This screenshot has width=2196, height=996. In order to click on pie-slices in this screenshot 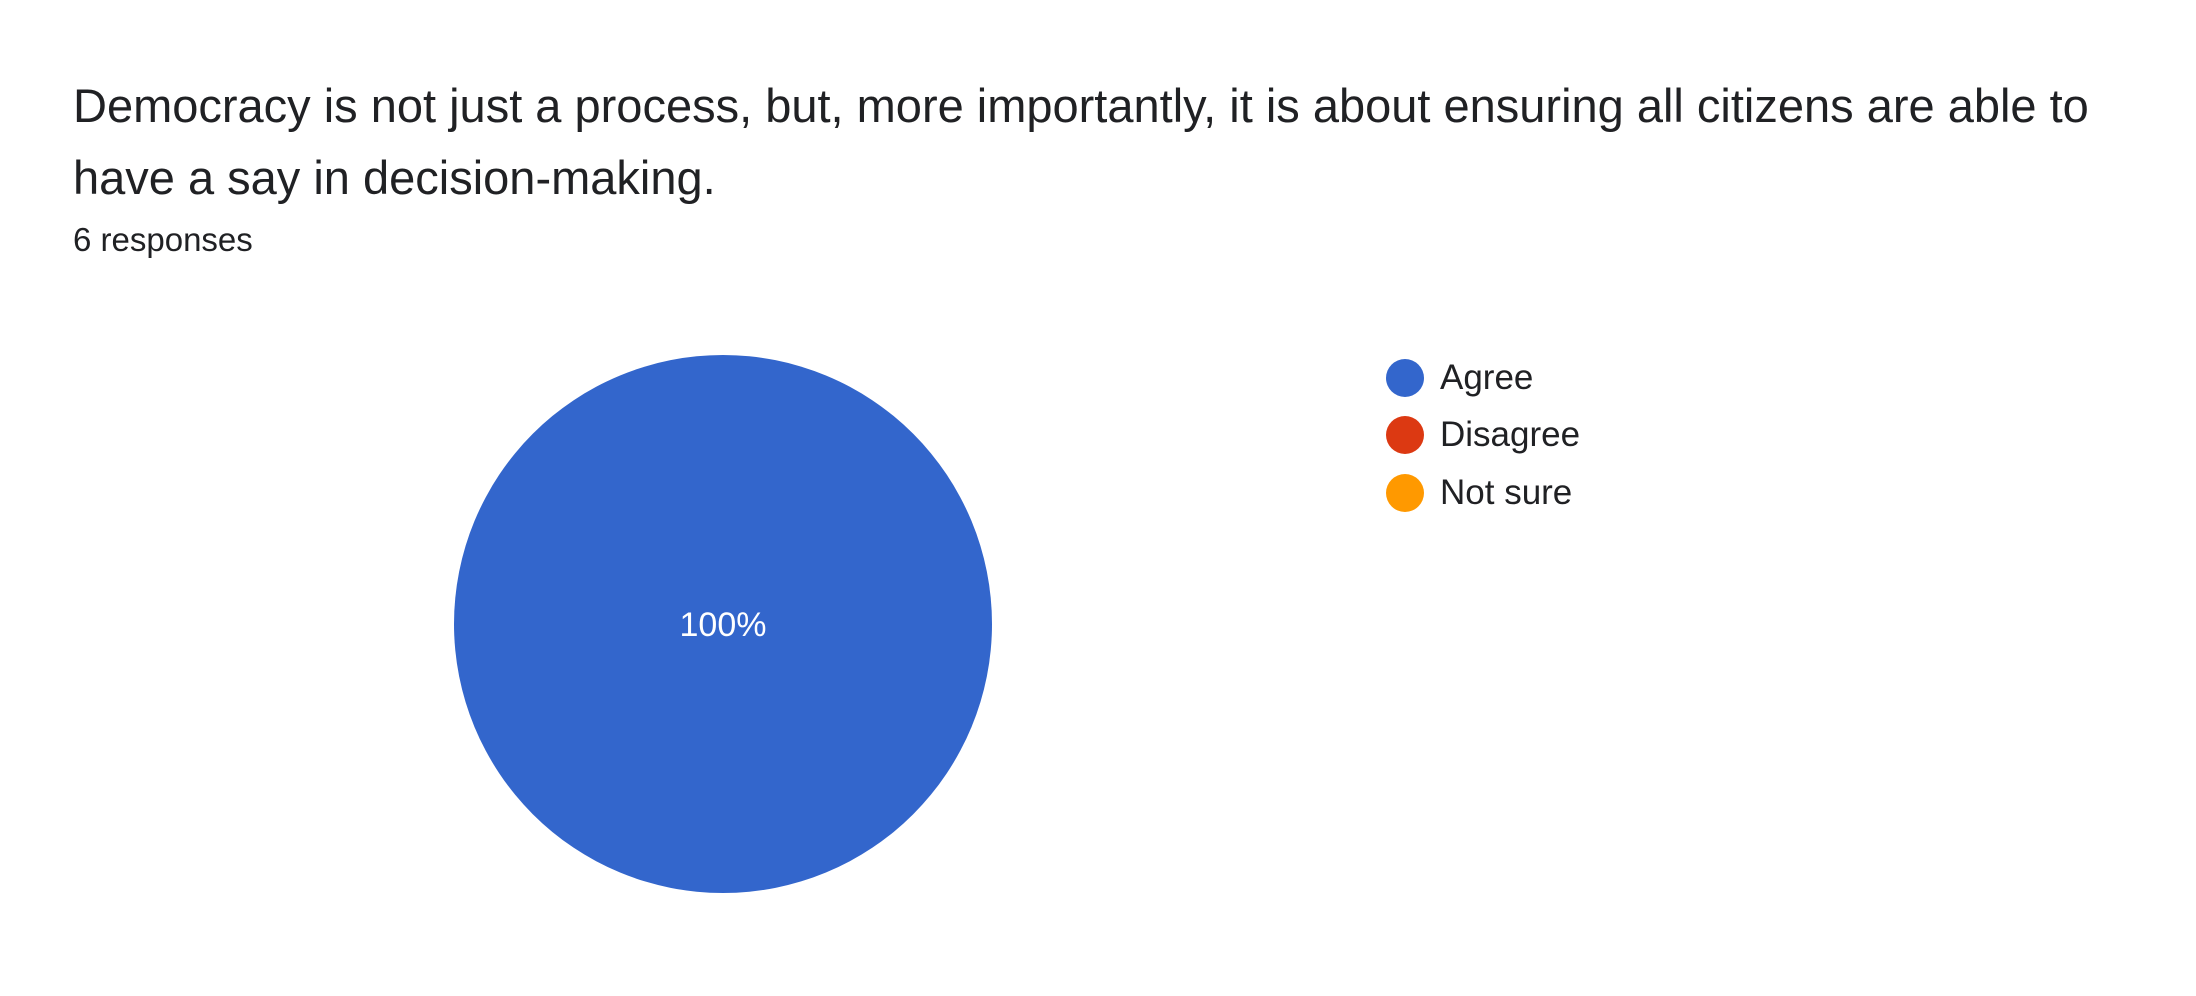, I will do `click(723, 624)`.